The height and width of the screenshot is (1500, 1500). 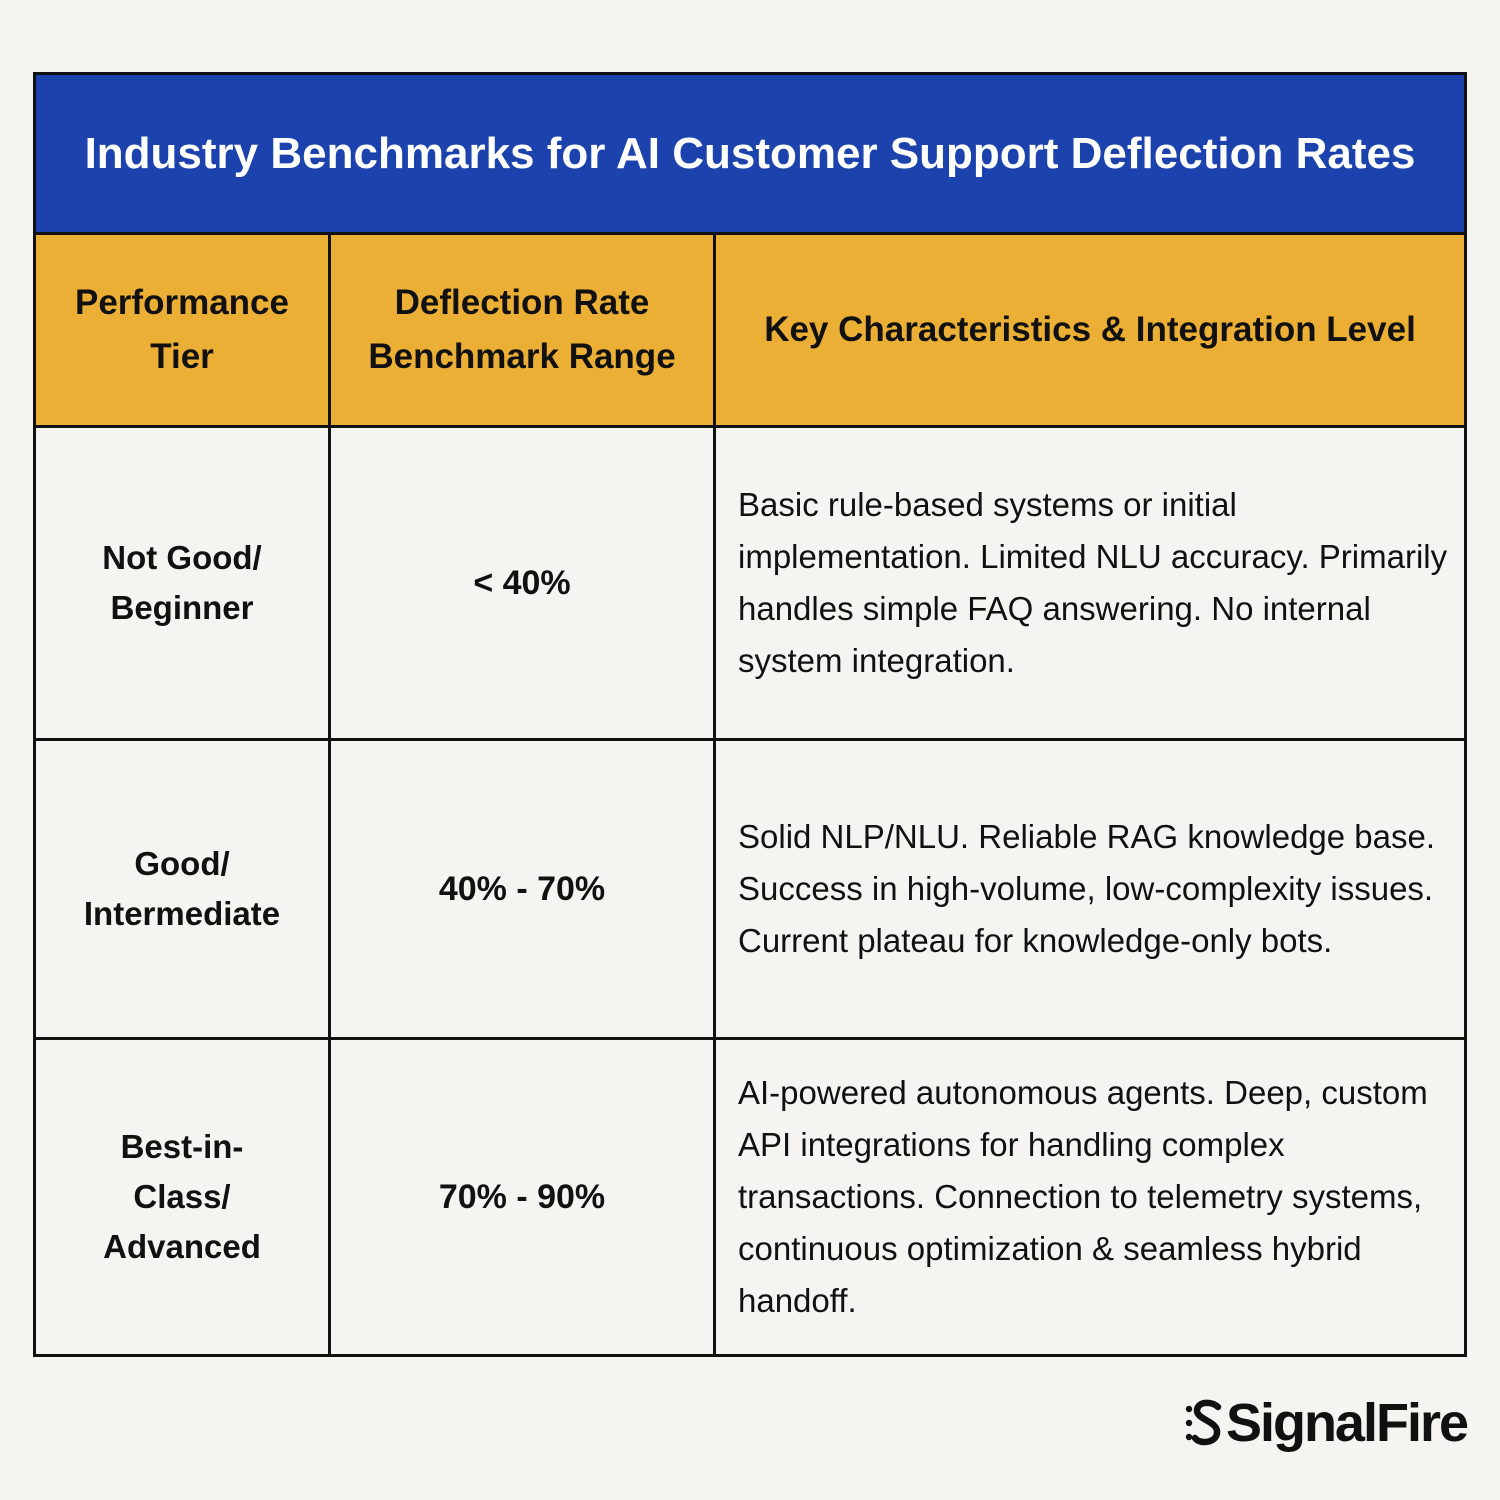 What do you see at coordinates (1203, 1422) in the screenshot?
I see `signalfire-mark-icon` at bounding box center [1203, 1422].